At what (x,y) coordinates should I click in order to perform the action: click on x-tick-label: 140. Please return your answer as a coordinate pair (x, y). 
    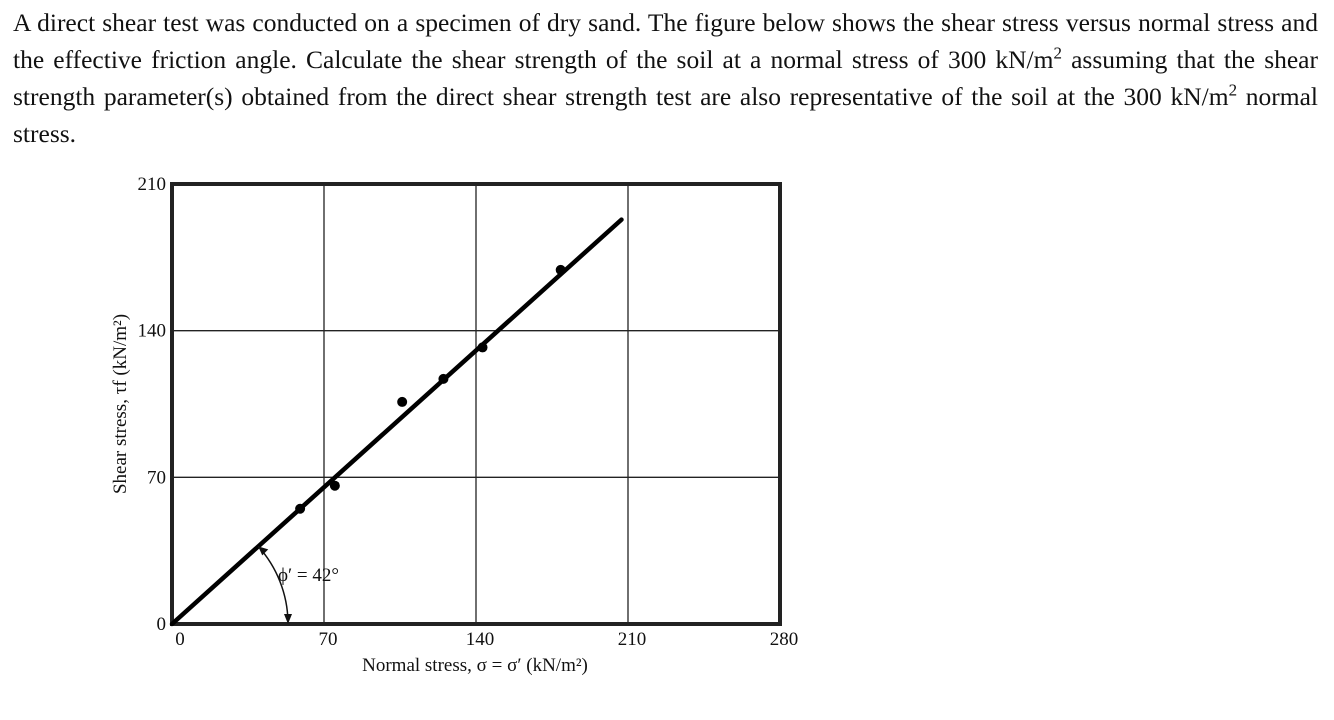
    Looking at the image, I should click on (480, 639).